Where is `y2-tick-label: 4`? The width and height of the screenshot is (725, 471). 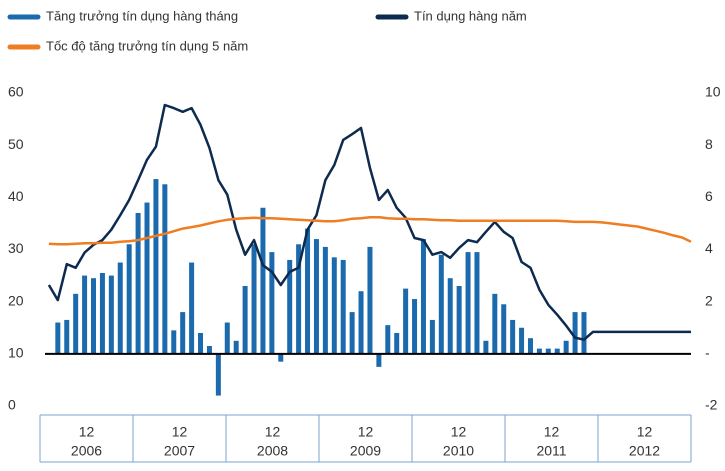 y2-tick-label: 4 is located at coordinates (709, 248).